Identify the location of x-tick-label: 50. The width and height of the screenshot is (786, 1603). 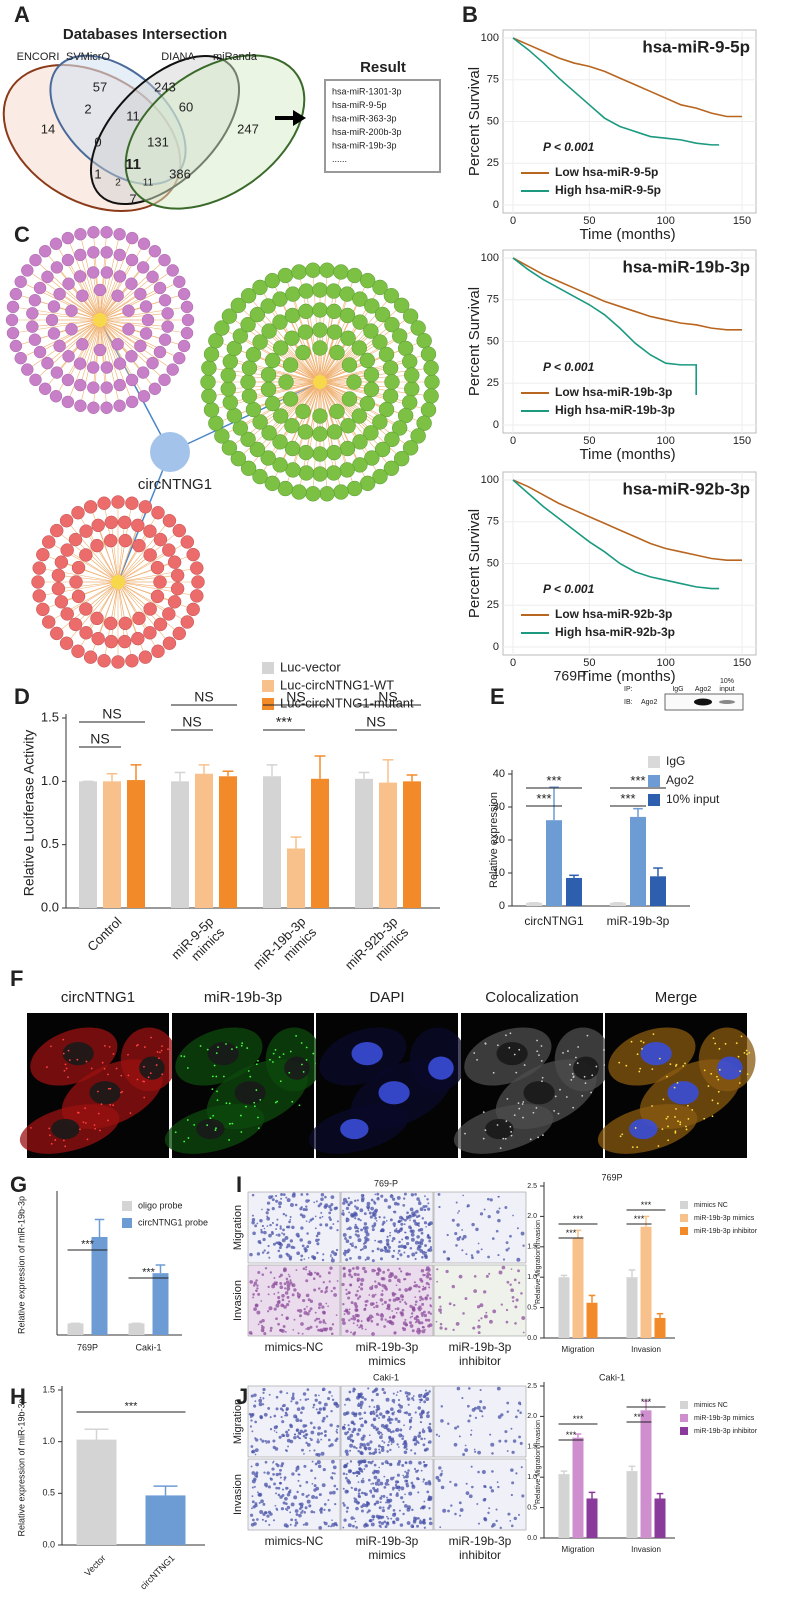
(589, 441).